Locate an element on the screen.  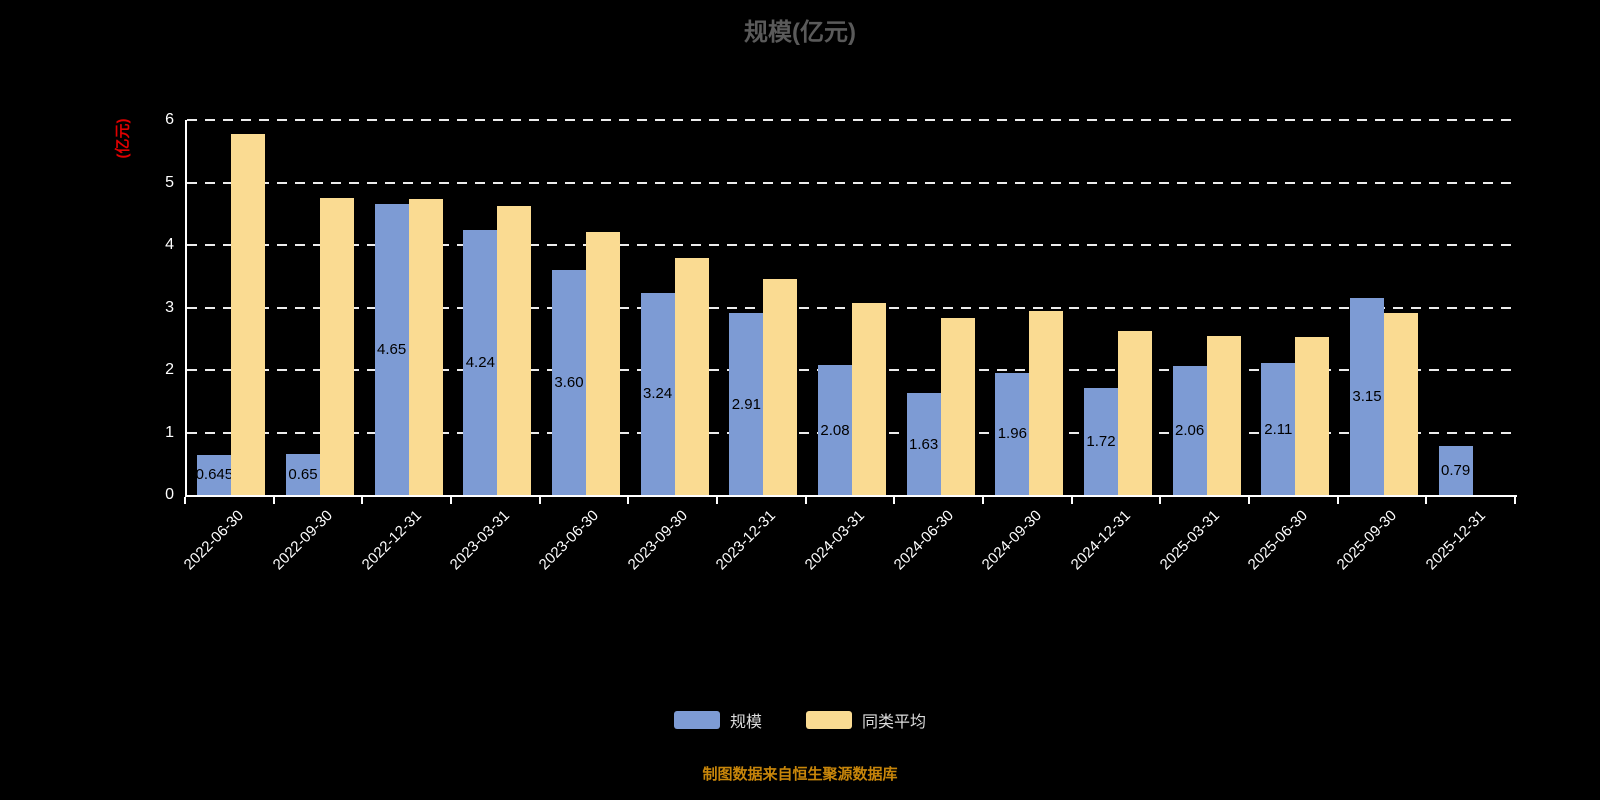
data-source-note: 制图数据来自恒生聚源数据库 is located at coordinates (800, 774).